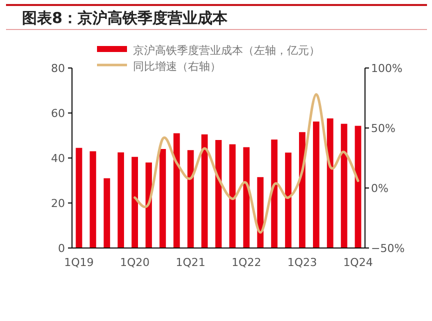  I want to click on x-tick-label: 1Q24, so click(358, 262).